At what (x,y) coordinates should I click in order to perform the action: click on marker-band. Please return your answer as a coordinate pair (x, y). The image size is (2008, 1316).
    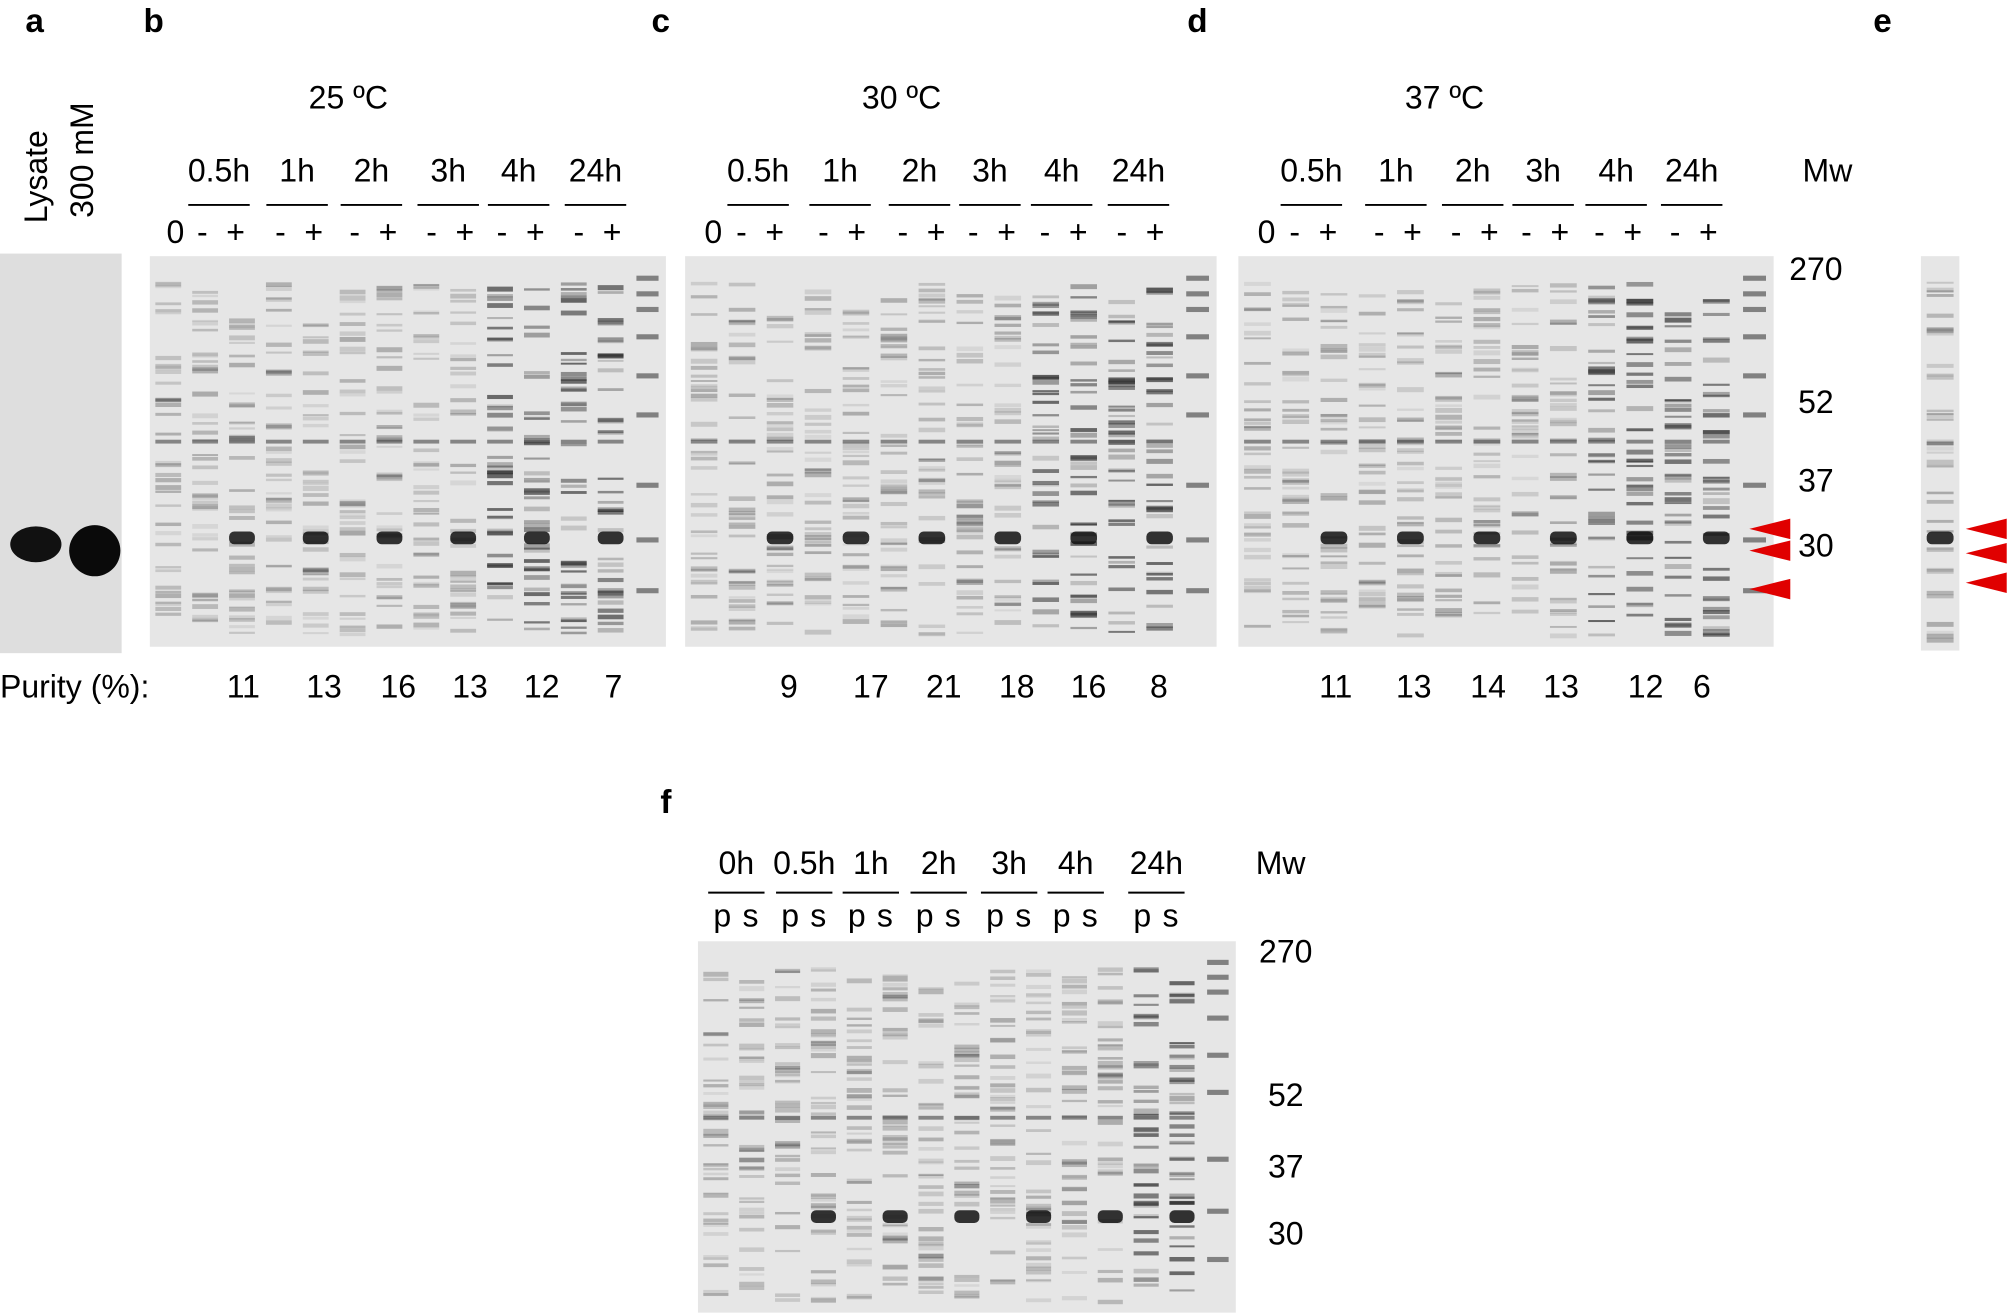
    Looking at the image, I should click on (647, 415).